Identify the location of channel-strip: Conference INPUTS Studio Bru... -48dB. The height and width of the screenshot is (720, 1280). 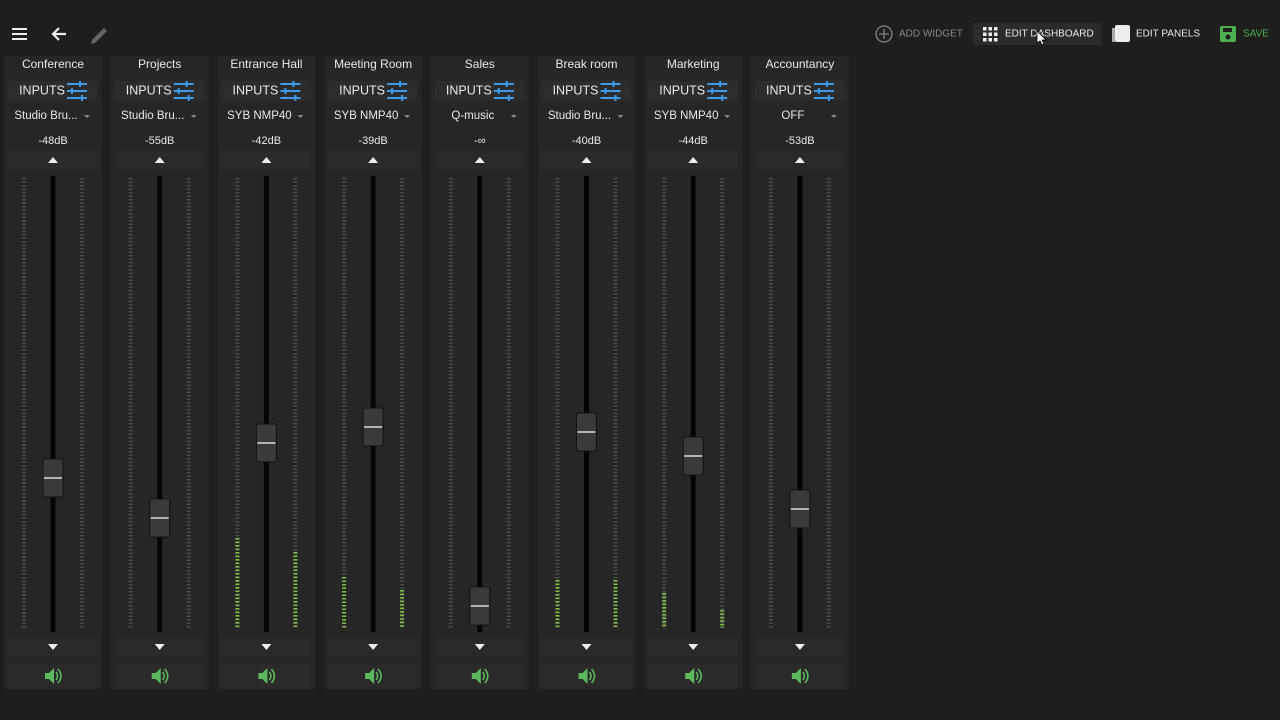
(53, 372).